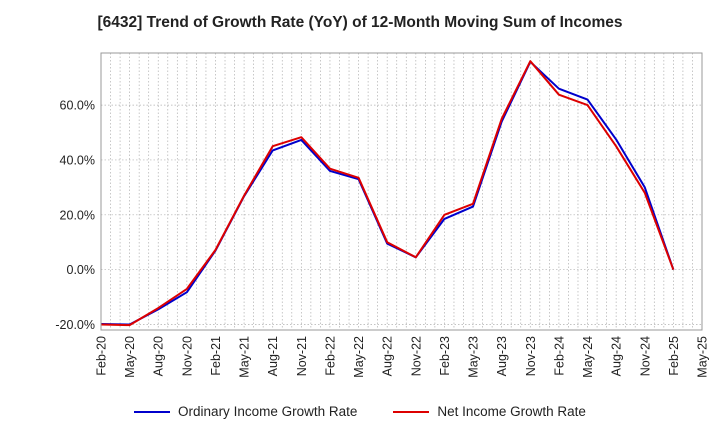  What do you see at coordinates (245, 357) in the screenshot?
I see `x-tick-label: May-21` at bounding box center [245, 357].